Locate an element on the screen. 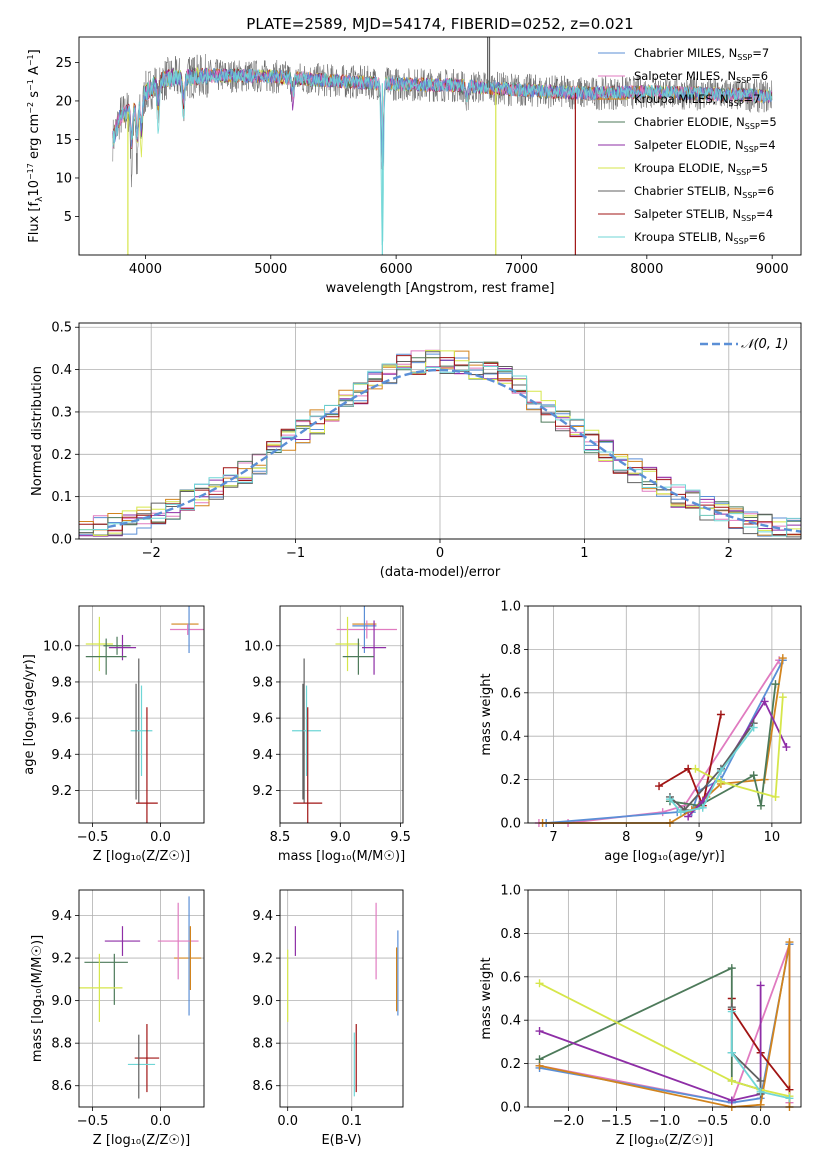 This screenshot has width=819, height=1170. weight-line-chabrier_stelib is located at coordinates (712, 767).